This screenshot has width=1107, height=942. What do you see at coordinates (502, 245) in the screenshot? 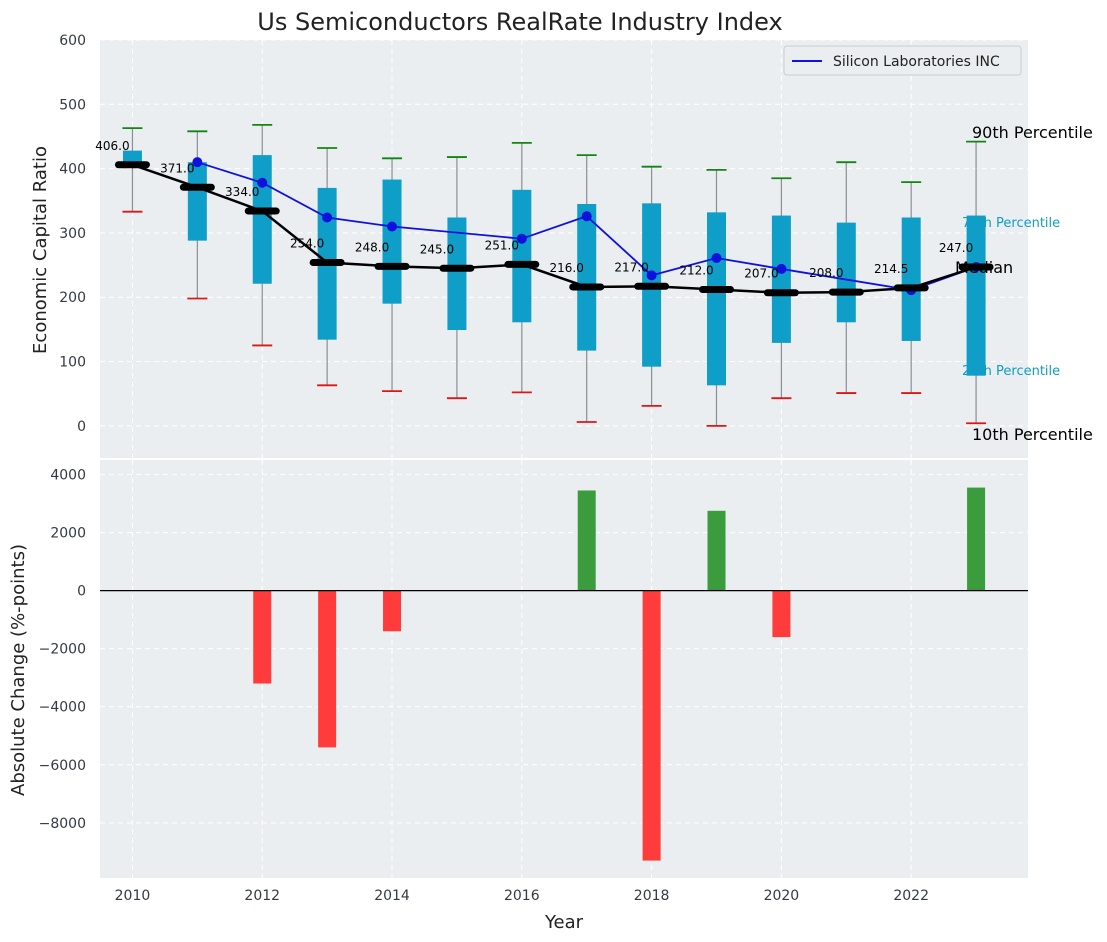
I see `median-value-label: 251.0` at bounding box center [502, 245].